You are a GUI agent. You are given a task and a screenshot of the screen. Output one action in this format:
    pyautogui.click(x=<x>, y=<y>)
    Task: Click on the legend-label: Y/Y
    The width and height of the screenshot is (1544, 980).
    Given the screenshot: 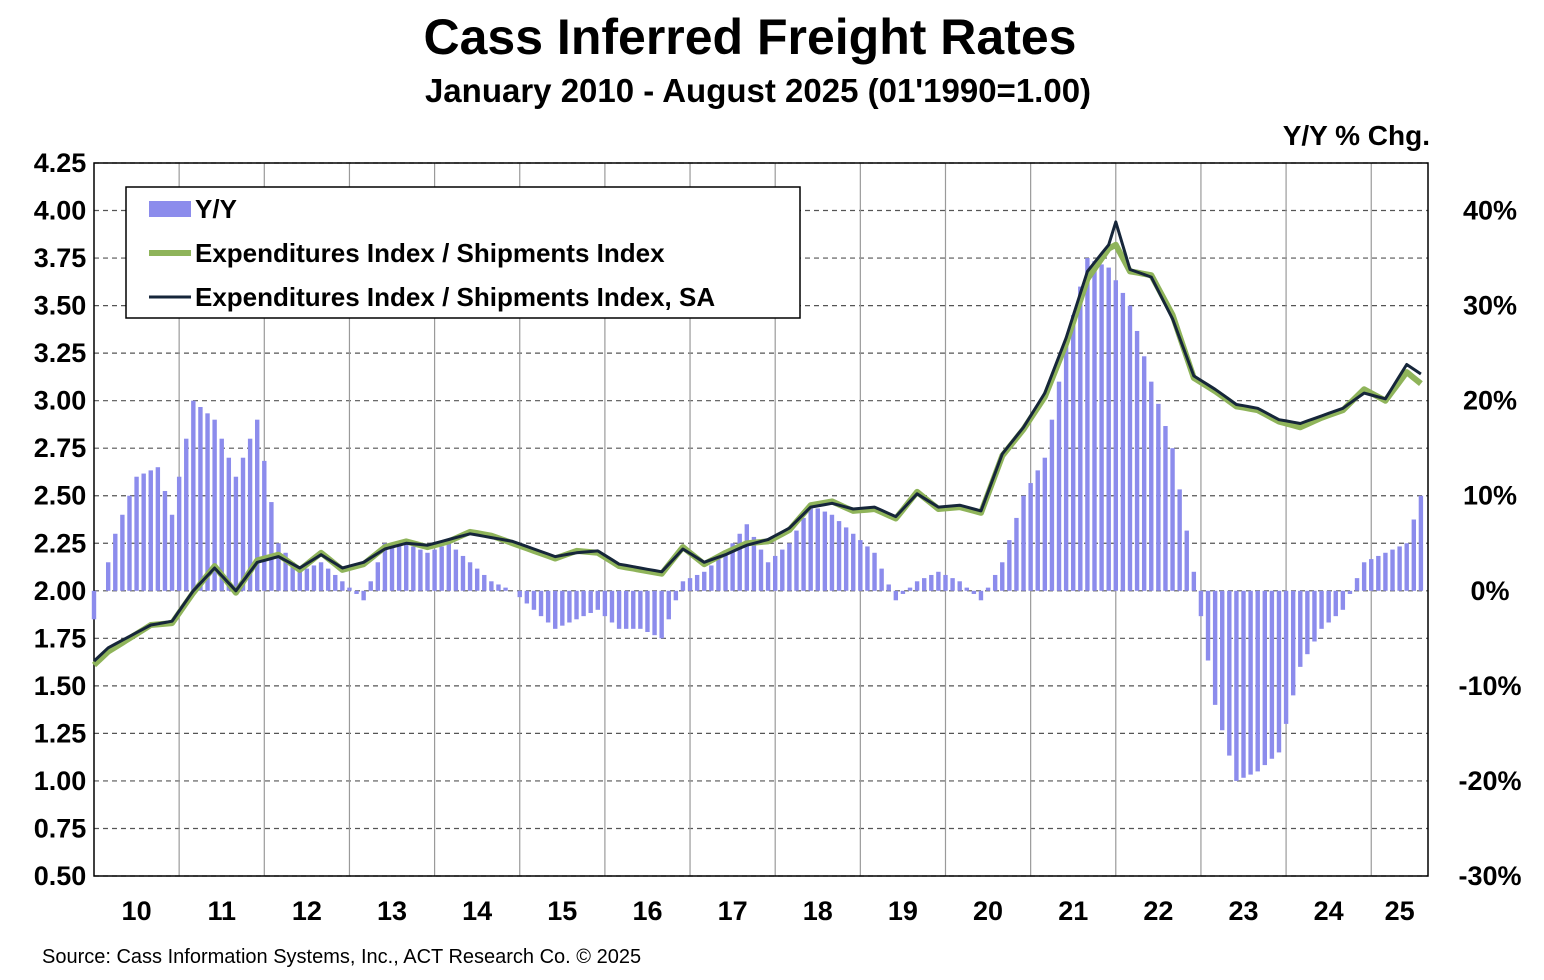 What is the action you would take?
    pyautogui.click(x=216, y=209)
    